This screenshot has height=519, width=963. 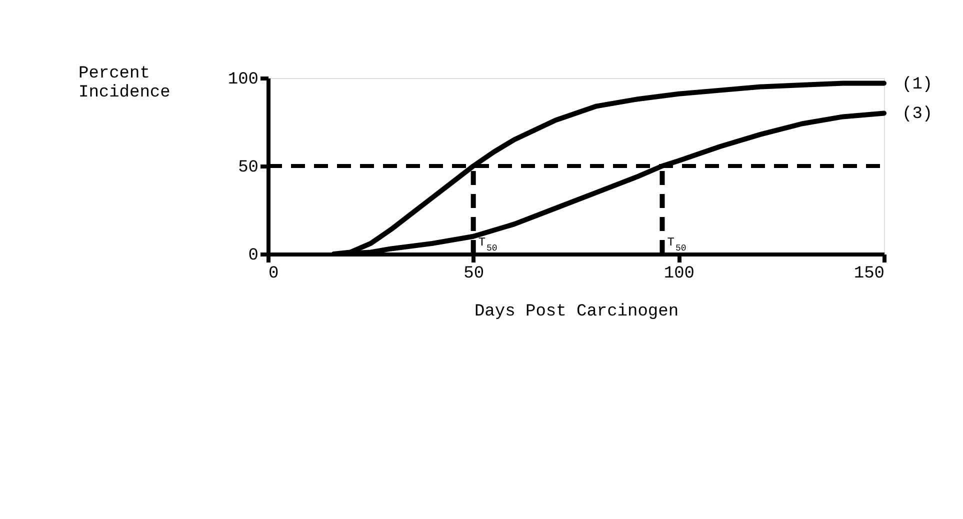 I want to click on series-label: (1), so click(x=917, y=84).